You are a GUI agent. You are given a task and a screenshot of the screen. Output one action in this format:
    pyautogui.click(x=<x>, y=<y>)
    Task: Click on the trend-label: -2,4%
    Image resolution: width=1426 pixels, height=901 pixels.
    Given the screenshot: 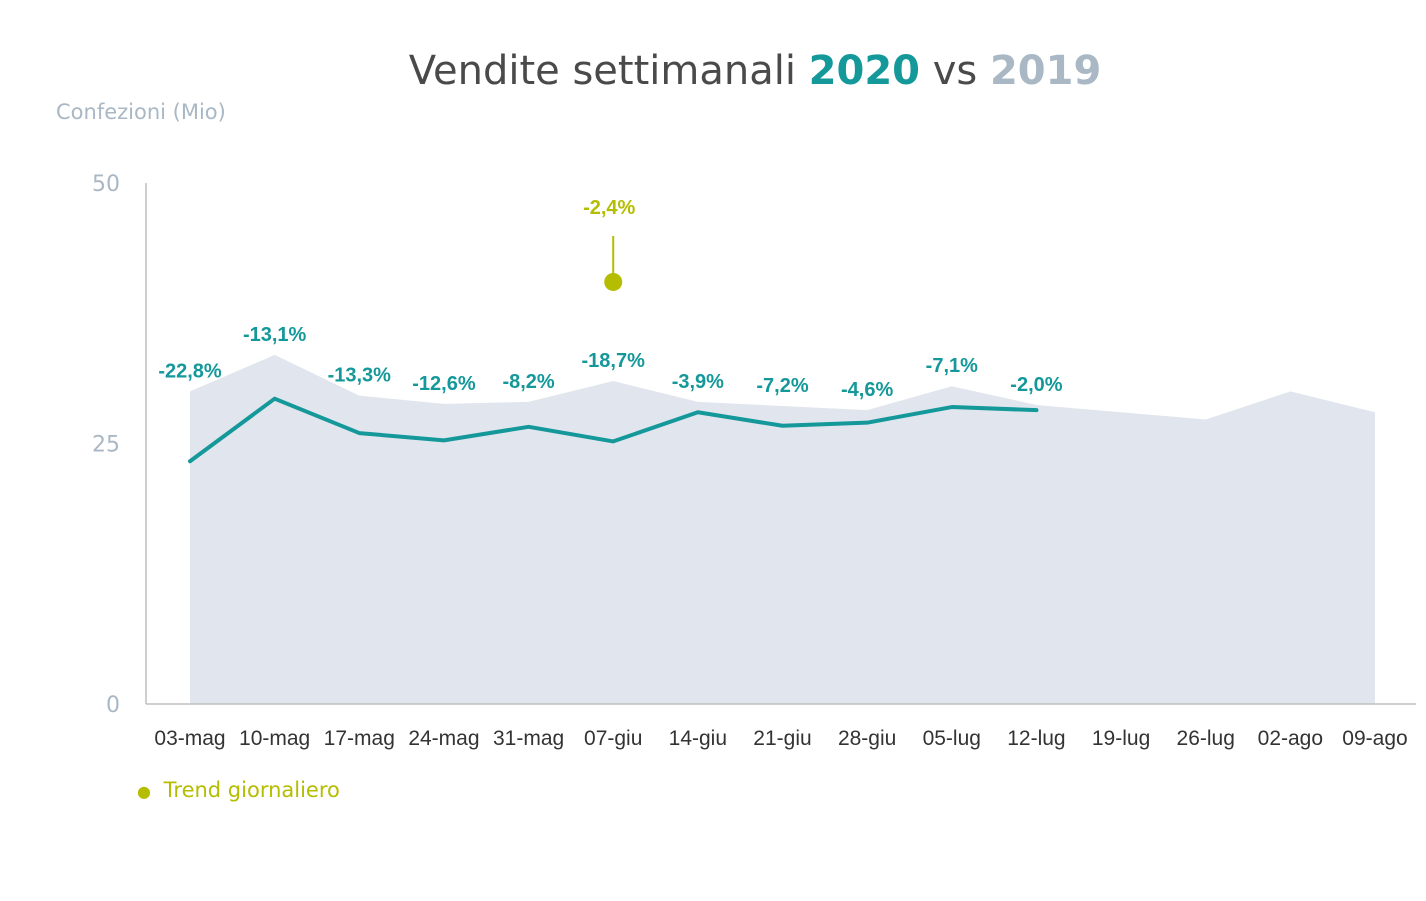 What is the action you would take?
    pyautogui.click(x=609, y=208)
    